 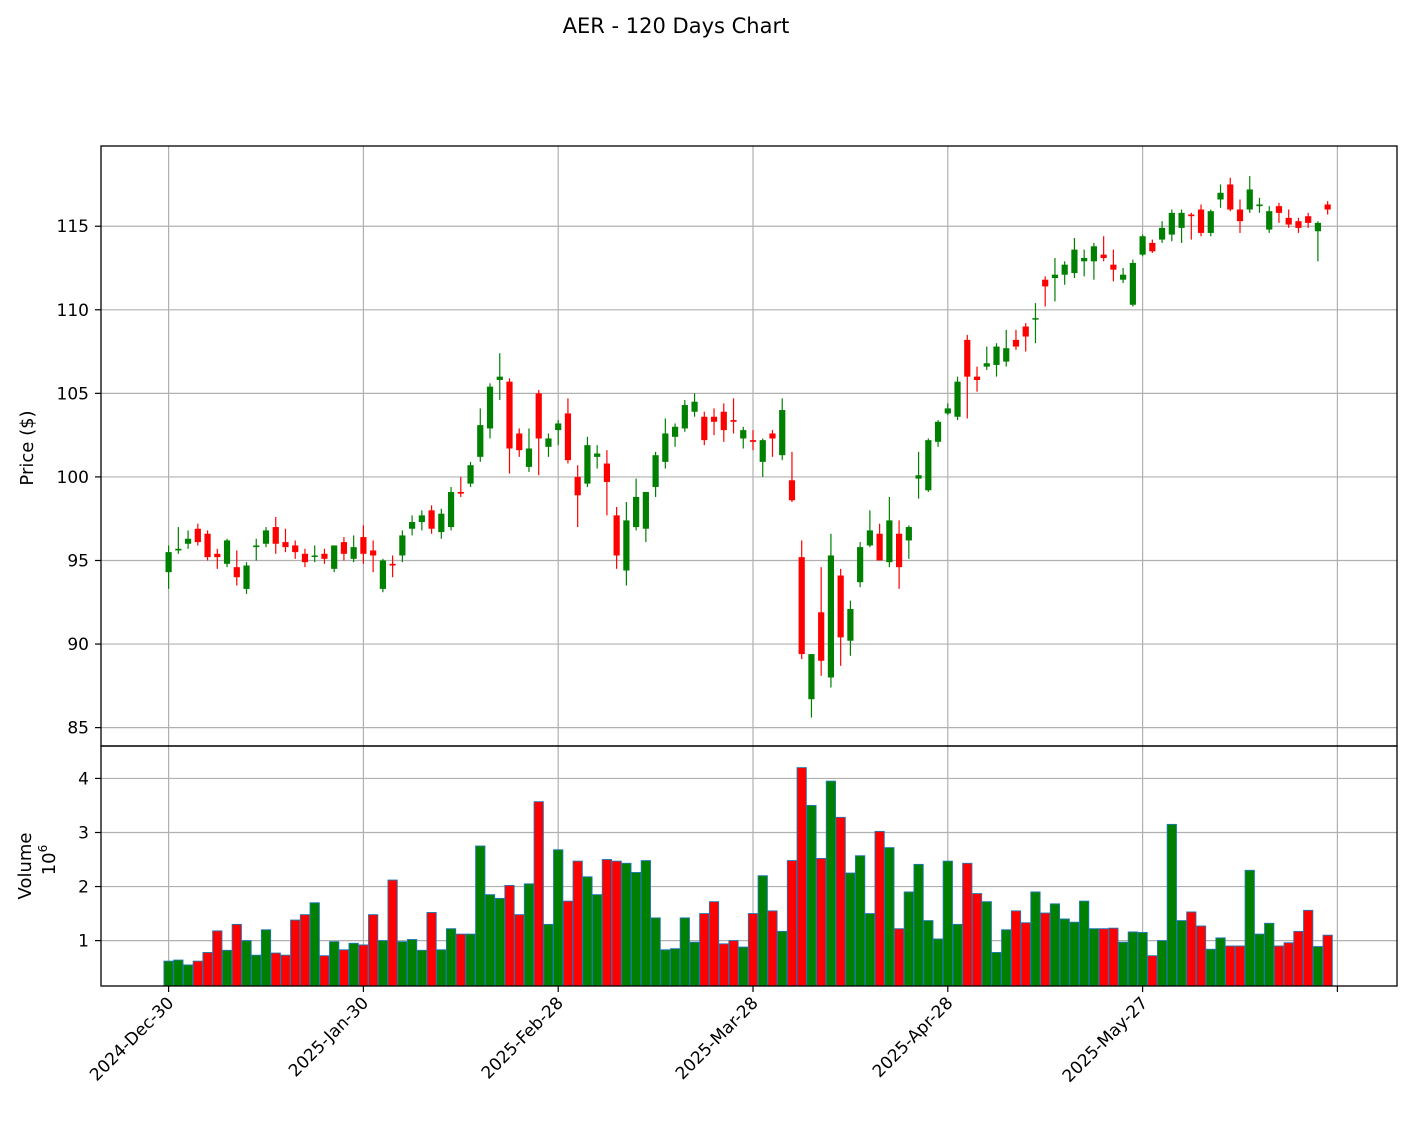 I want to click on volume-scale-exponent: 6, so click(x=43, y=849).